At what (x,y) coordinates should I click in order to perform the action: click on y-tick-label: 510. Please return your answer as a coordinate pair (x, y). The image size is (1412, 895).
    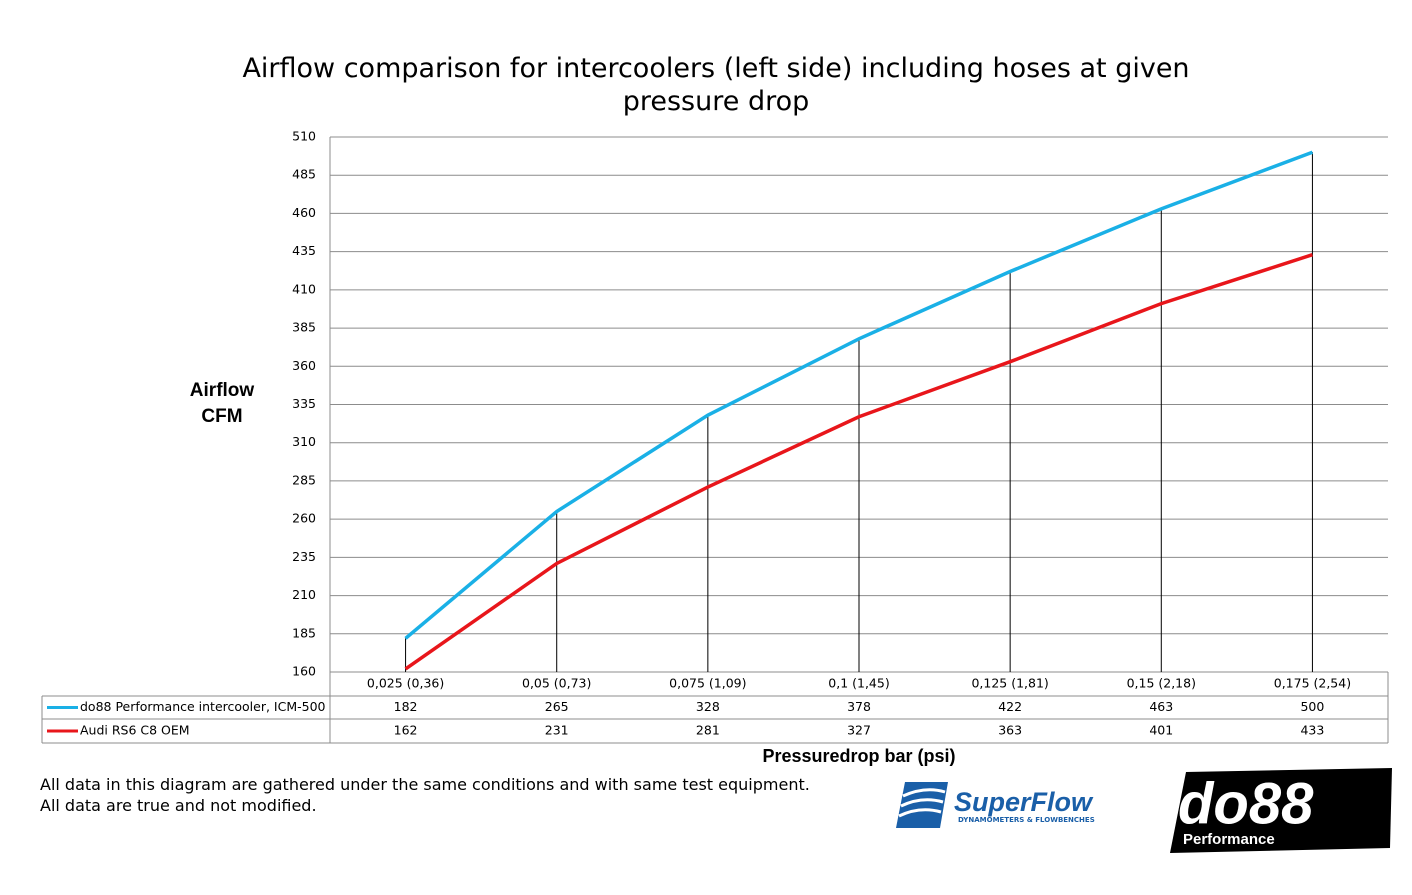
    Looking at the image, I should click on (304, 136).